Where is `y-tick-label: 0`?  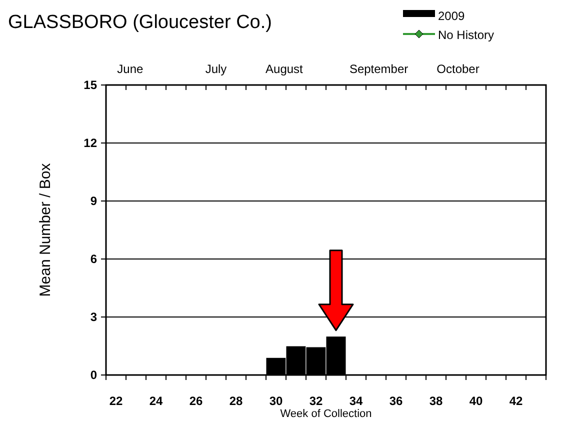
y-tick-label: 0 is located at coordinates (94, 375).